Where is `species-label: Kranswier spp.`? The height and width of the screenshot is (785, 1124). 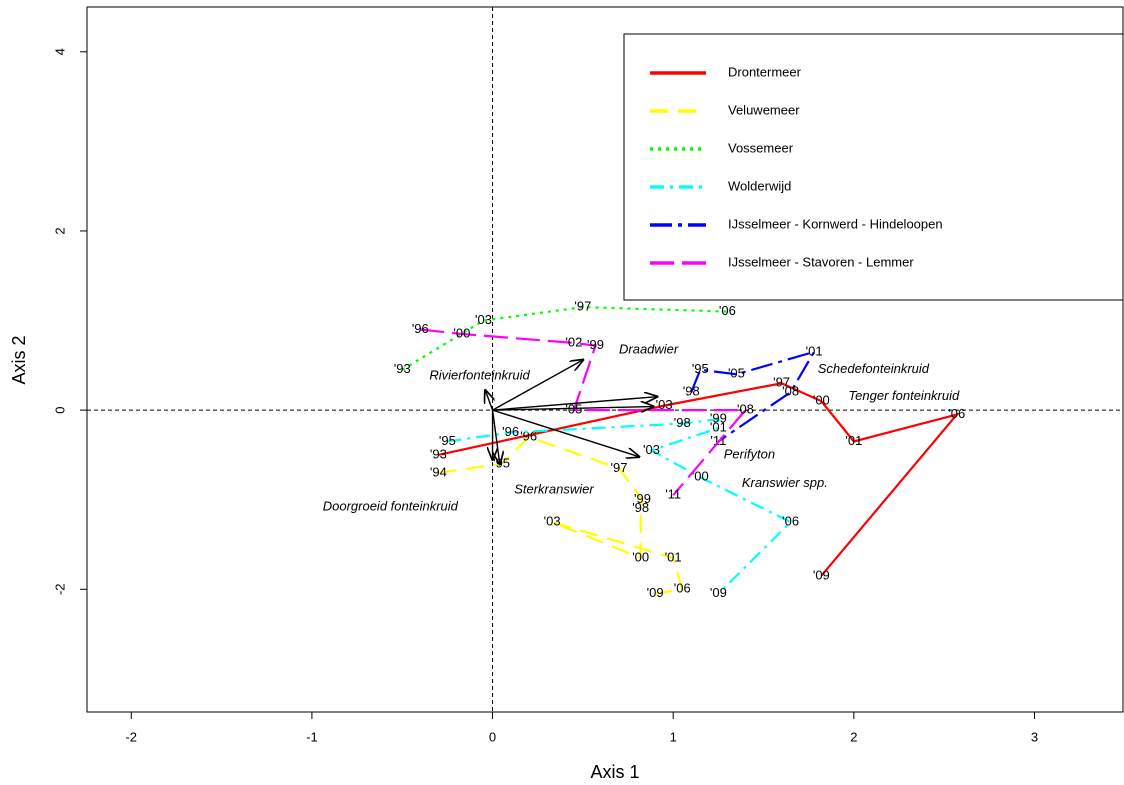
species-label: Kranswier spp. is located at coordinates (785, 482).